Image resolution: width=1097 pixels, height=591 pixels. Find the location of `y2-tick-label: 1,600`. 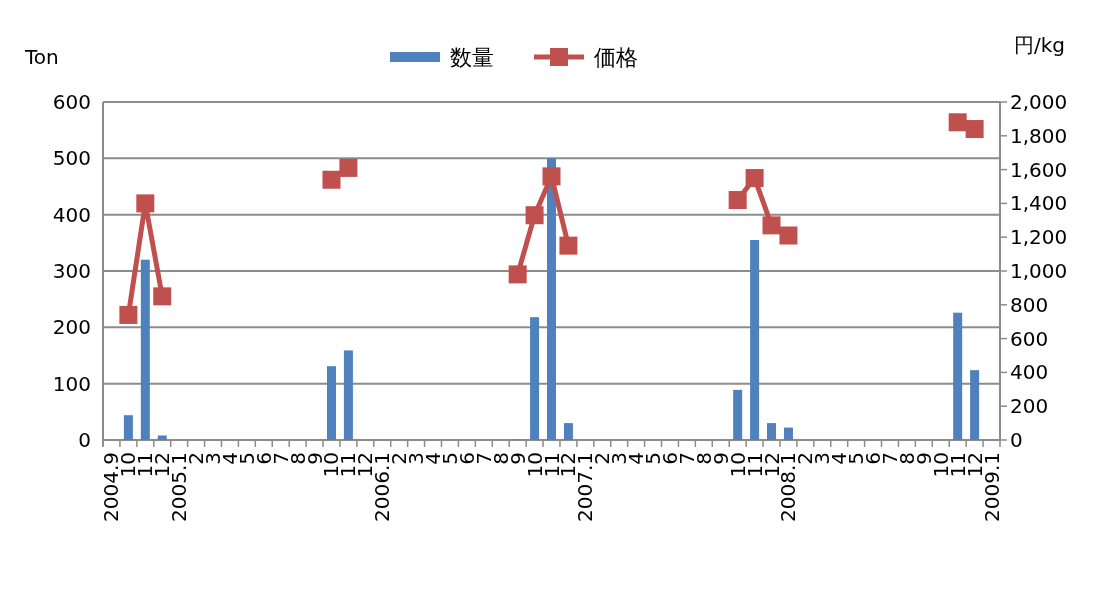

y2-tick-label: 1,600 is located at coordinates (1039, 169).